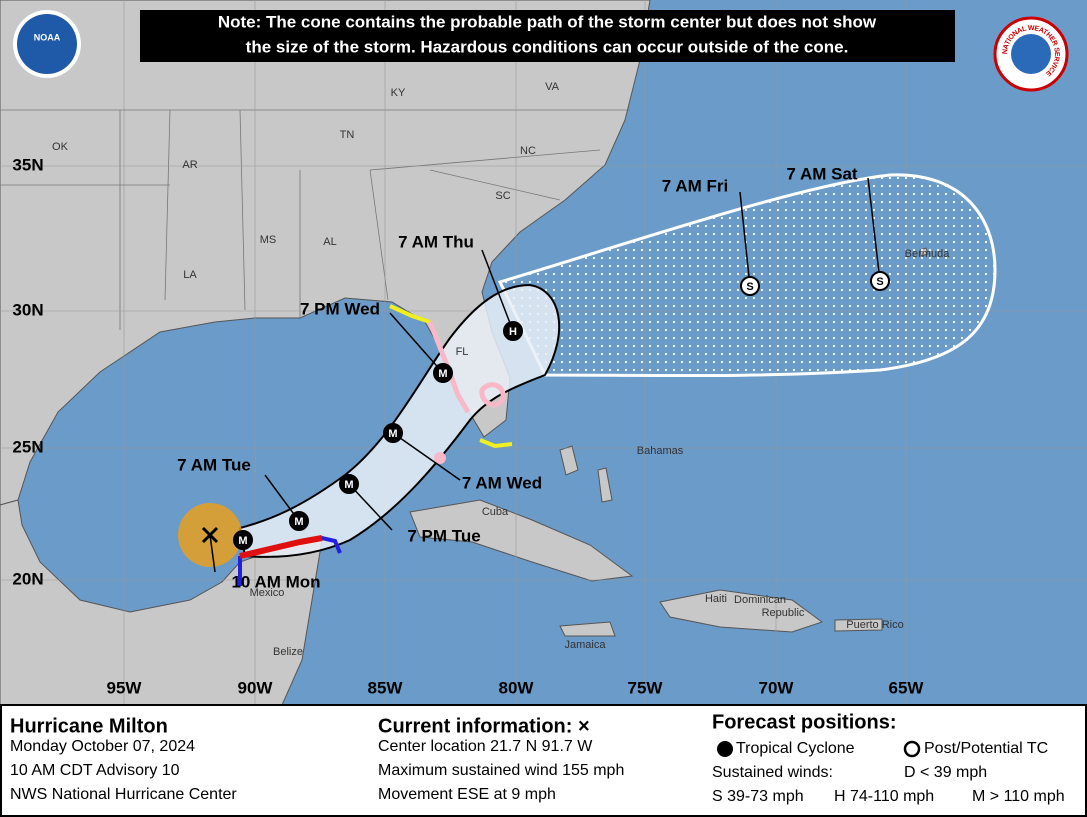 This screenshot has width=1087, height=817. Describe the element at coordinates (502, 482) in the screenshot. I see `forecast-time: 7 AM Wed` at that location.